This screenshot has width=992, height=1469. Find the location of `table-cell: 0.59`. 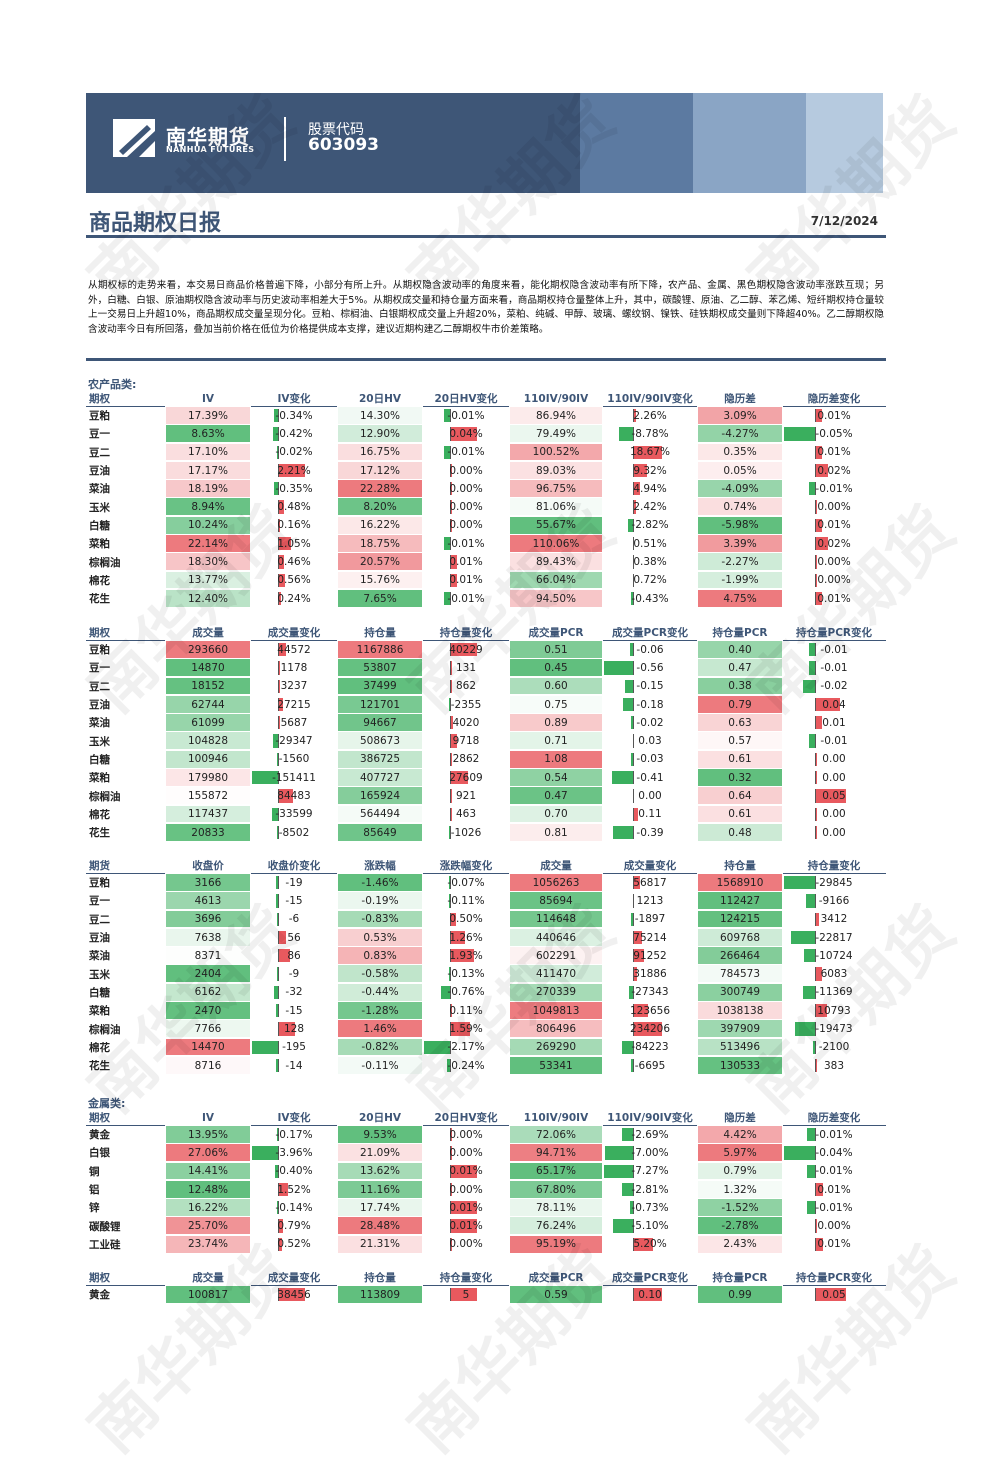

table-cell: 0.59 is located at coordinates (556, 1294).